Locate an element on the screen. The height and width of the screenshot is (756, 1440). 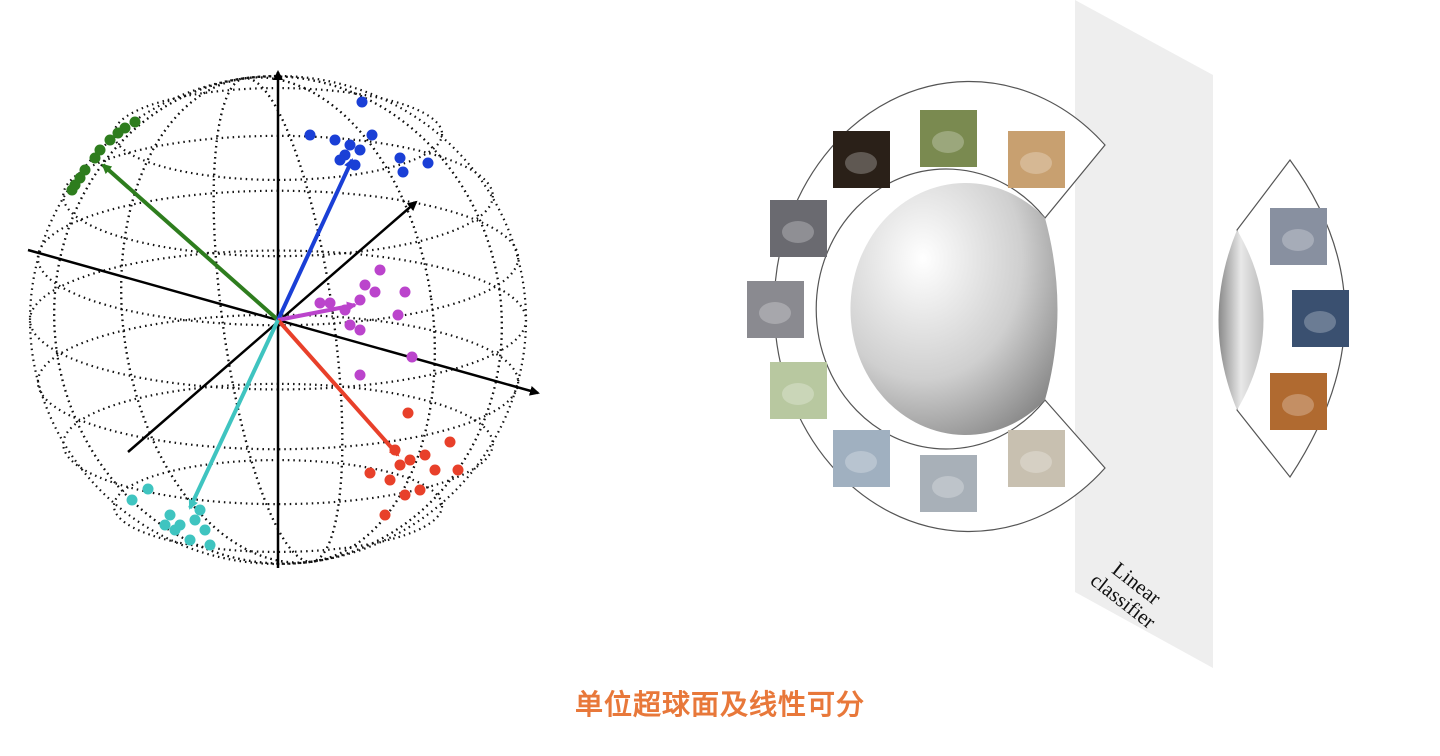
feature-ring is located at coordinates (939, 306).